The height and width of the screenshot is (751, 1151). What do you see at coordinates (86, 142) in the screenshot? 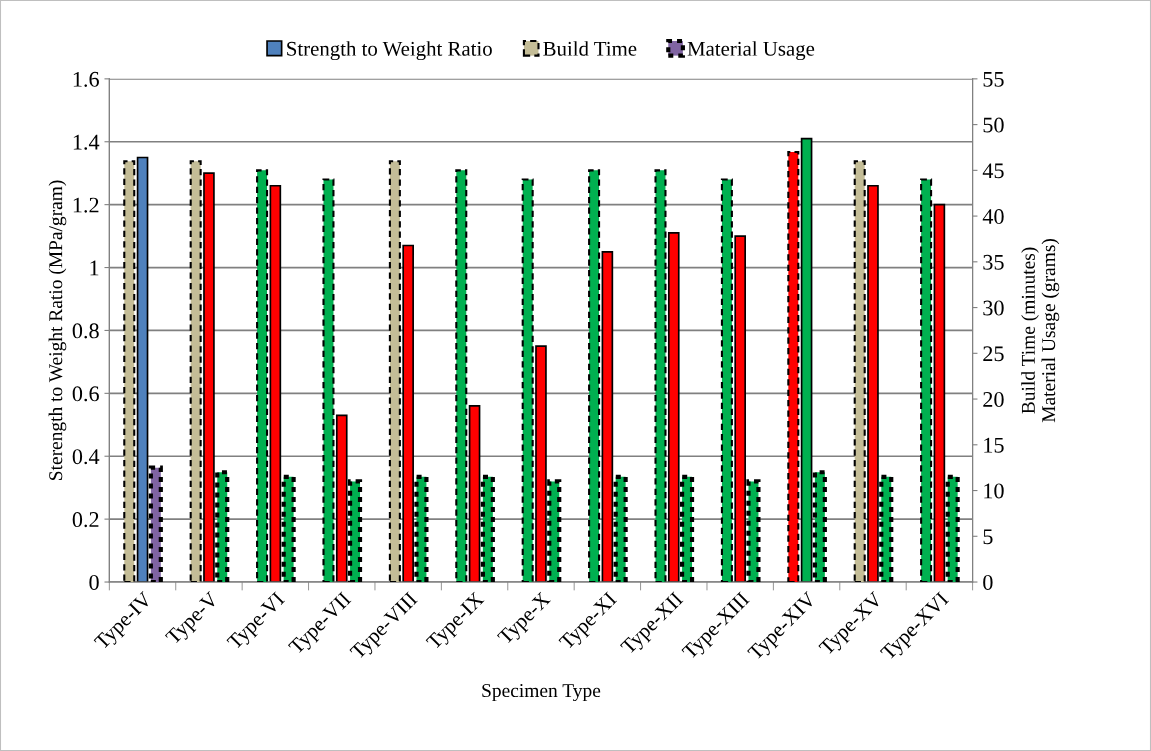
I see `y-tick-label: 1.4` at bounding box center [86, 142].